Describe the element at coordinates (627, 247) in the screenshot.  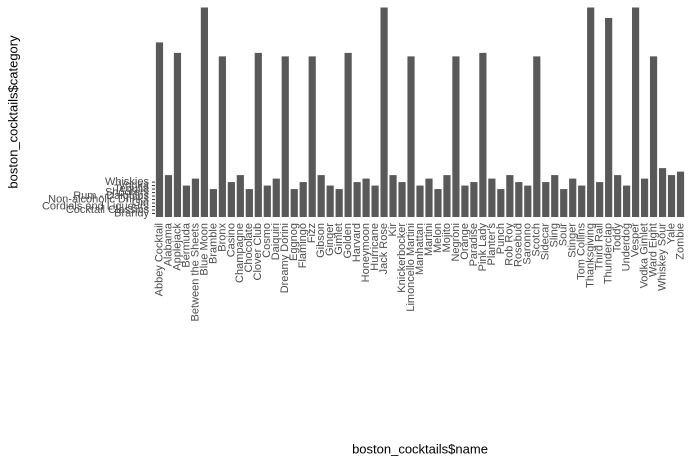
I see `x-tick-label: Underdog` at that location.